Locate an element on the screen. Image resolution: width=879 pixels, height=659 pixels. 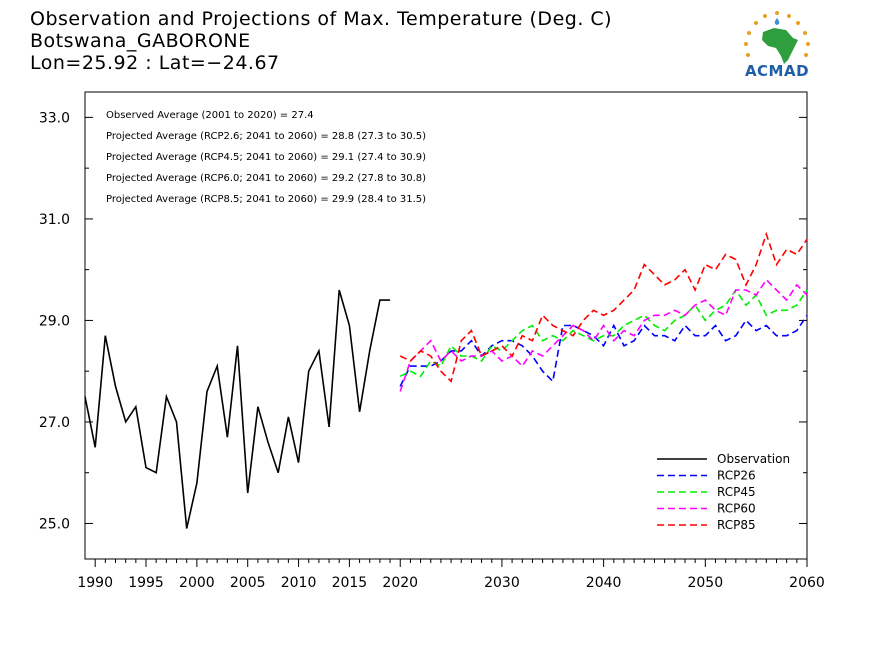
y-tick-label: 27.0 is located at coordinates (54, 423).